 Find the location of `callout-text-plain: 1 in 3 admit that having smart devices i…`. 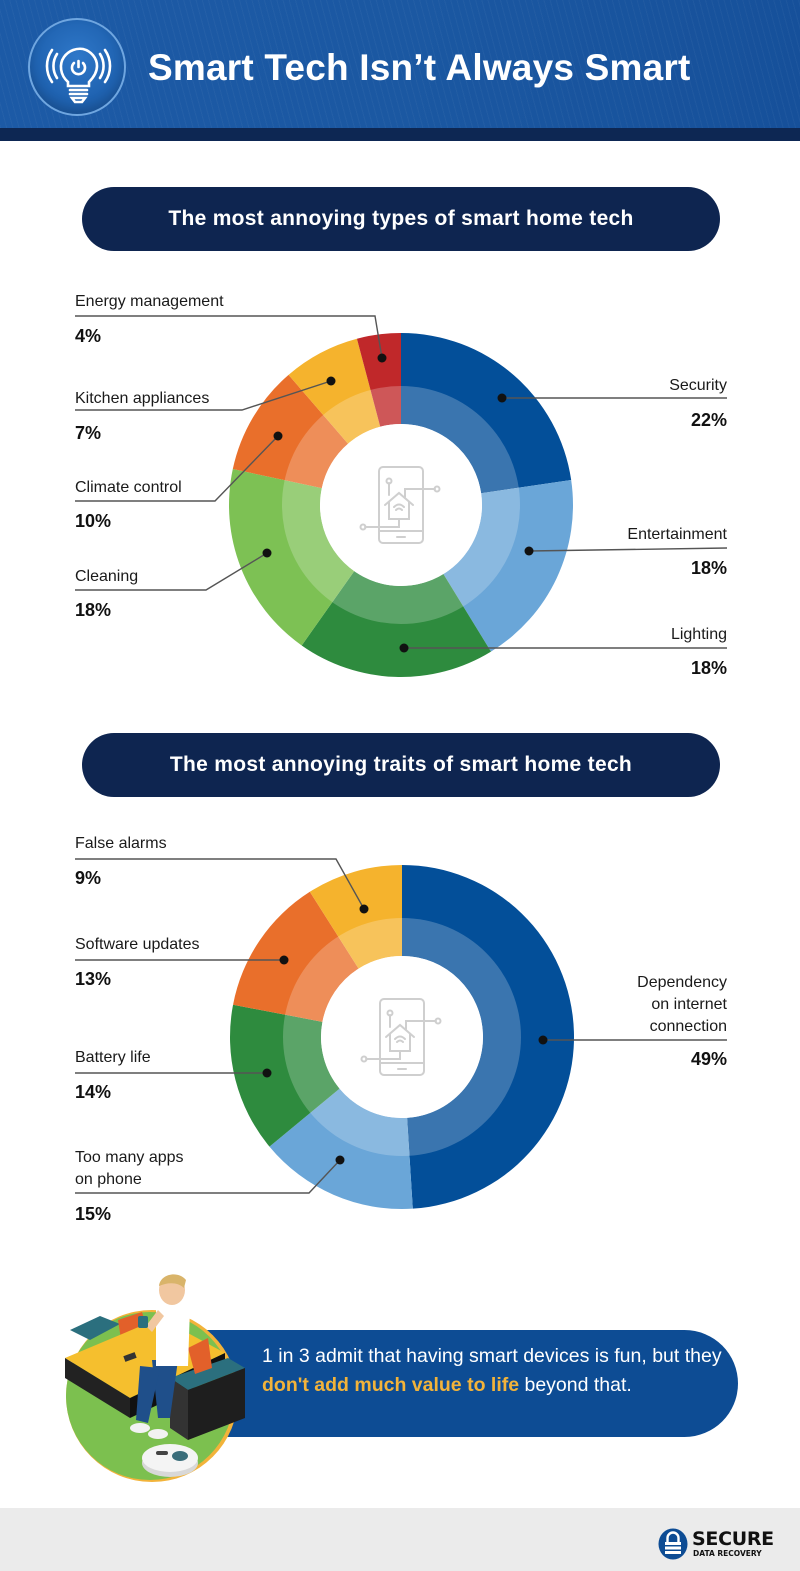

callout-text-plain: 1 in 3 admit that having smart devices i… is located at coordinates (492, 1356).